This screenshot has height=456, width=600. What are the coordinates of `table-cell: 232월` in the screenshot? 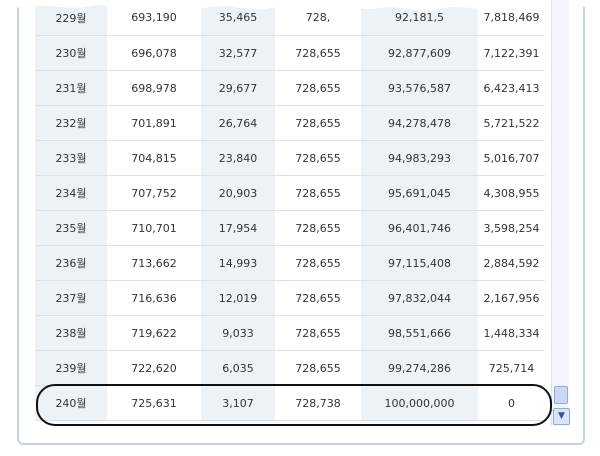 It's located at (71, 123).